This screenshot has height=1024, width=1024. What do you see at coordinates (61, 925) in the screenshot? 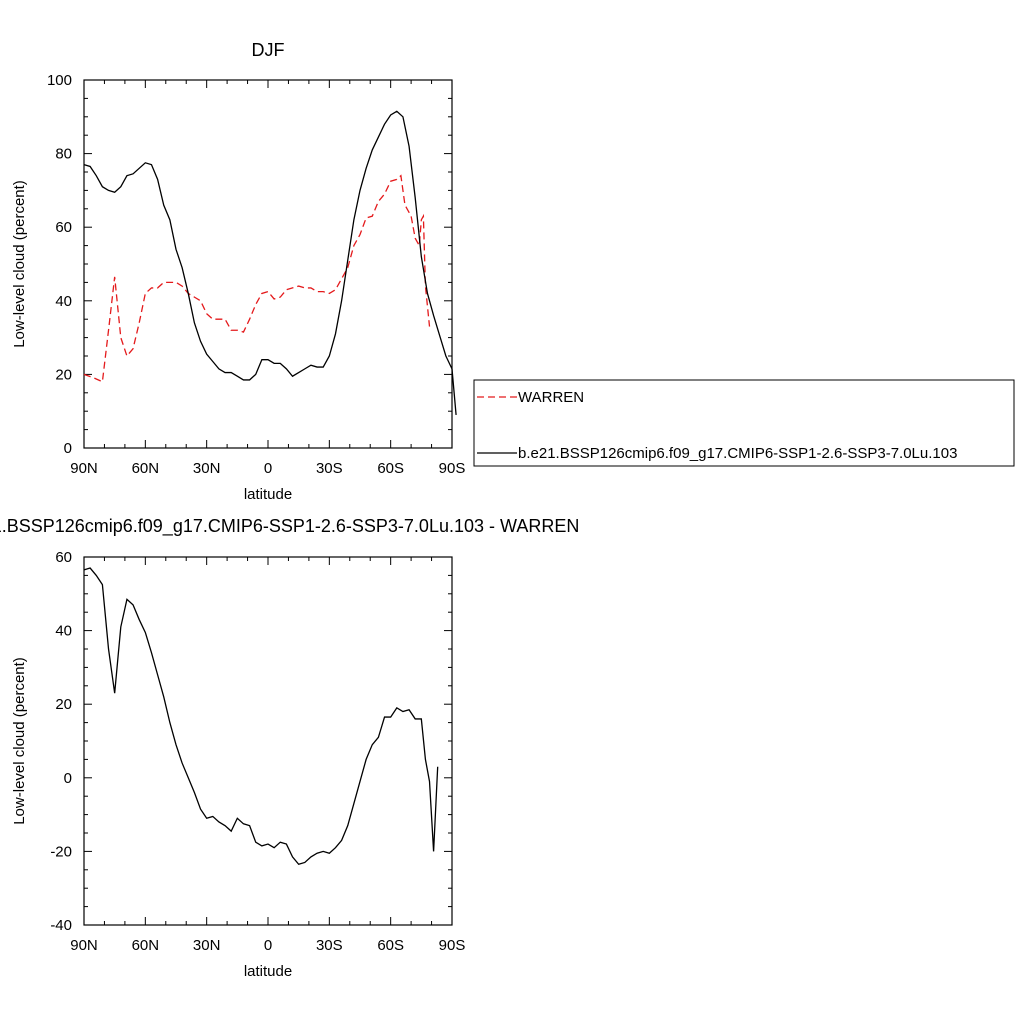
I see `y-tick-label: -40` at bounding box center [61, 925].